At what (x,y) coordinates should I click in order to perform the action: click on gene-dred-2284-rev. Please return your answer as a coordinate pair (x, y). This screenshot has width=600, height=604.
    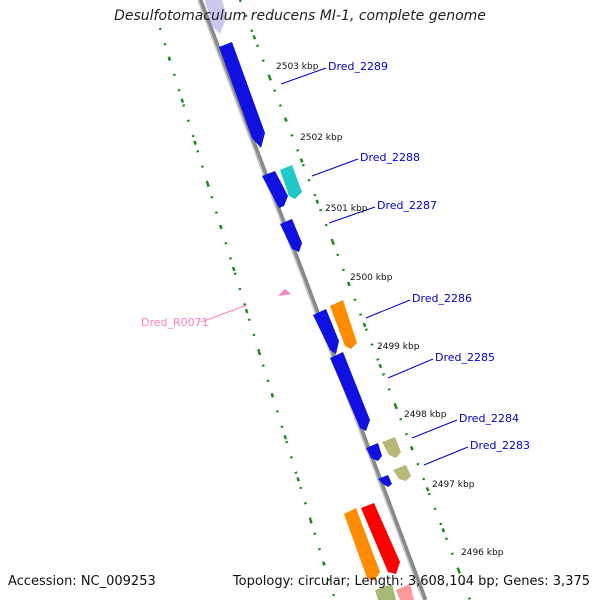
    Looking at the image, I should click on (374, 452).